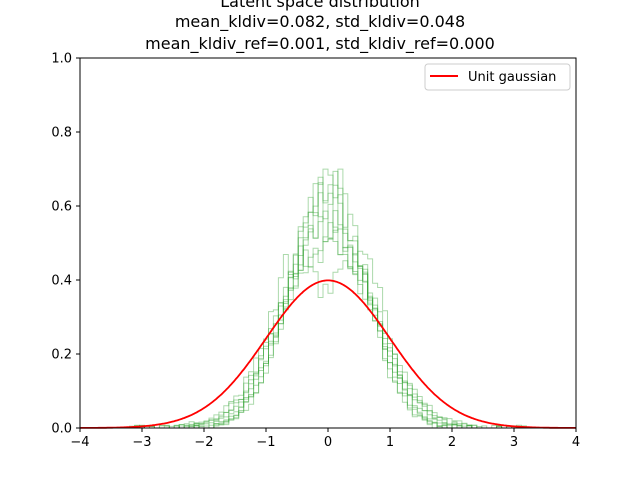 The image size is (640, 480). I want to click on x-tick-label: 0, so click(328, 442).